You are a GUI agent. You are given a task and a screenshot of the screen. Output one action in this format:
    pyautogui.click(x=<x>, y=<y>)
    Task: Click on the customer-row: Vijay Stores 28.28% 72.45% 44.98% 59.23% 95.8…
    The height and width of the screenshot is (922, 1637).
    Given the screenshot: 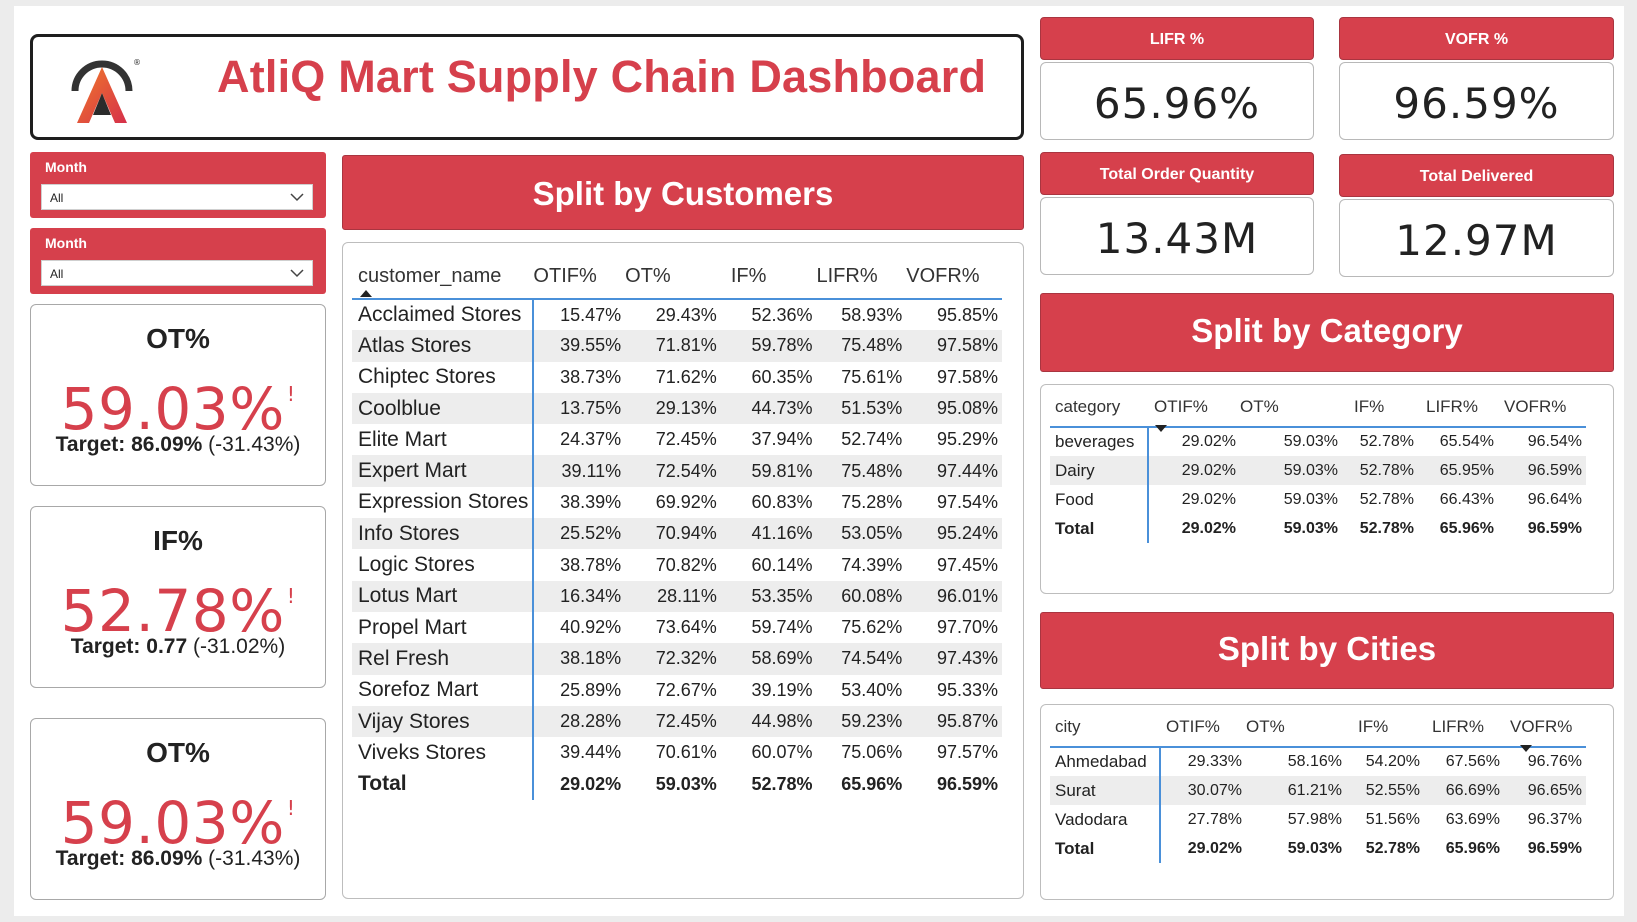 What is the action you would take?
    pyautogui.click(x=677, y=721)
    